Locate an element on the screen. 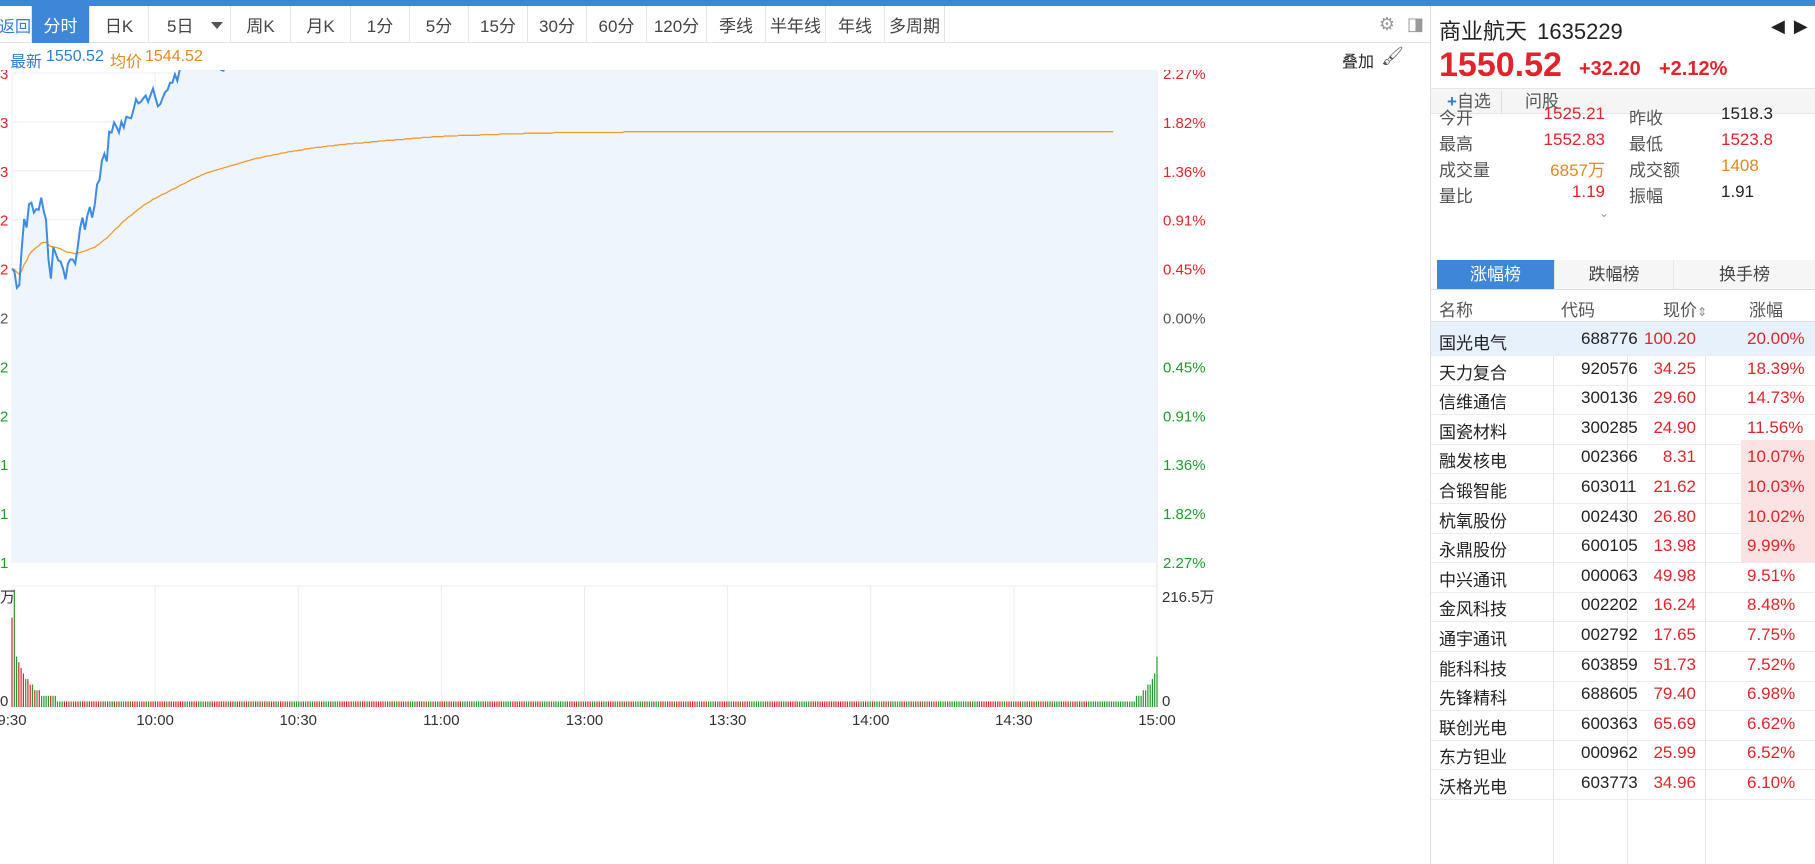  table-row: 国光电气 688776 100.20 20.00% is located at coordinates (1623, 339).